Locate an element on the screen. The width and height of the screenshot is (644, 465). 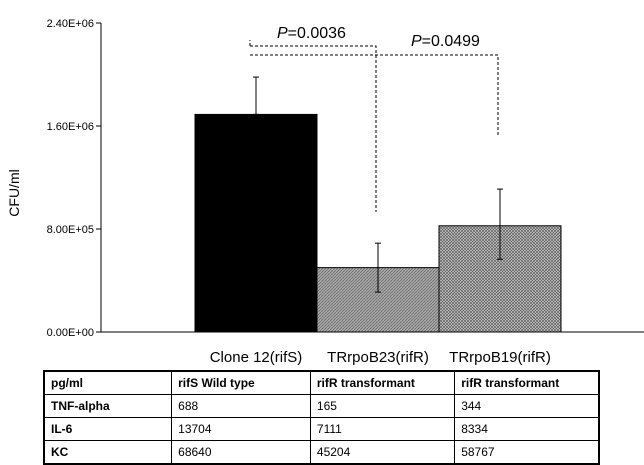
table-header-cell: pg/ml is located at coordinates (108, 382).